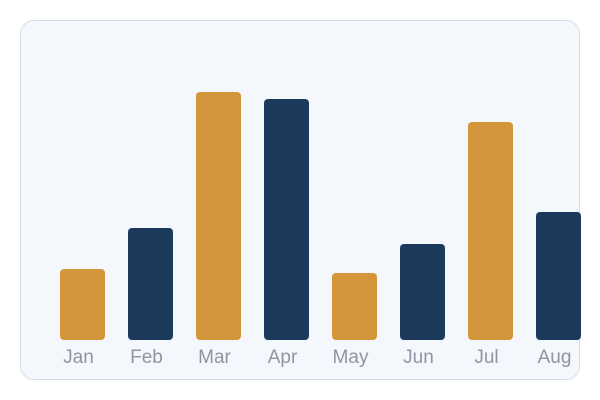 The height and width of the screenshot is (400, 600). Describe the element at coordinates (146, 357) in the screenshot. I see `x-tick-label-feb: Feb` at that location.